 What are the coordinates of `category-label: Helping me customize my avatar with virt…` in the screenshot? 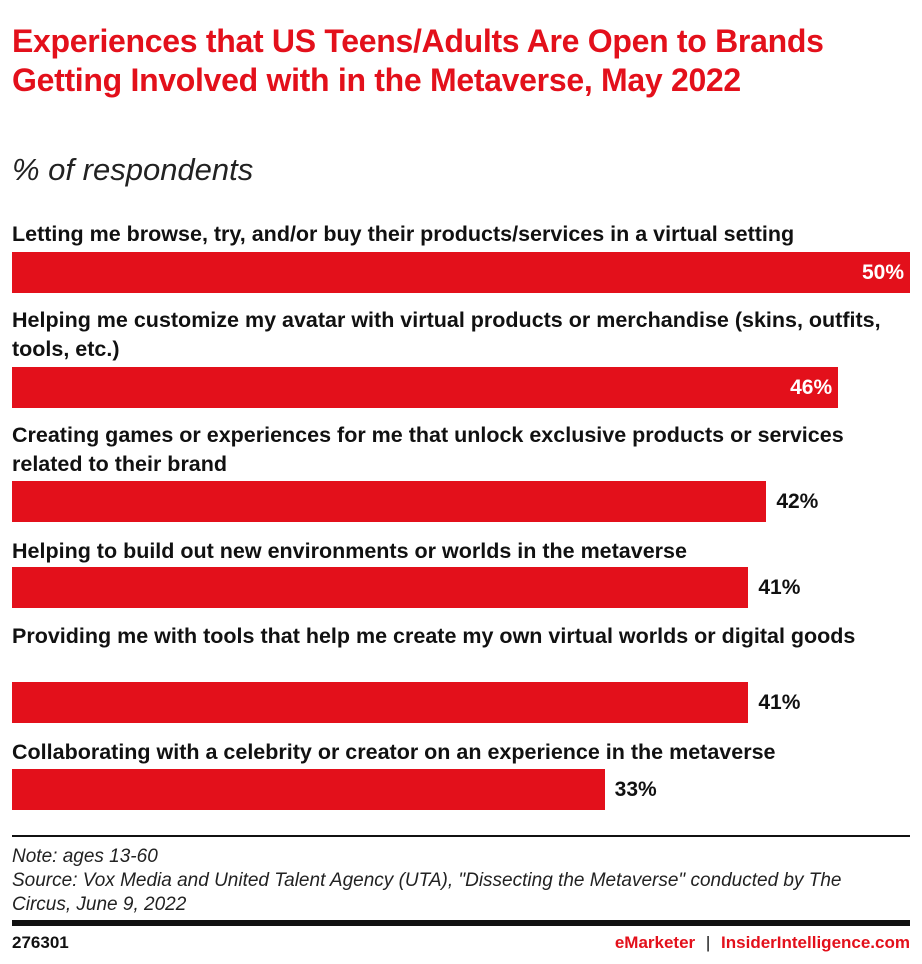 It's located at (446, 334).